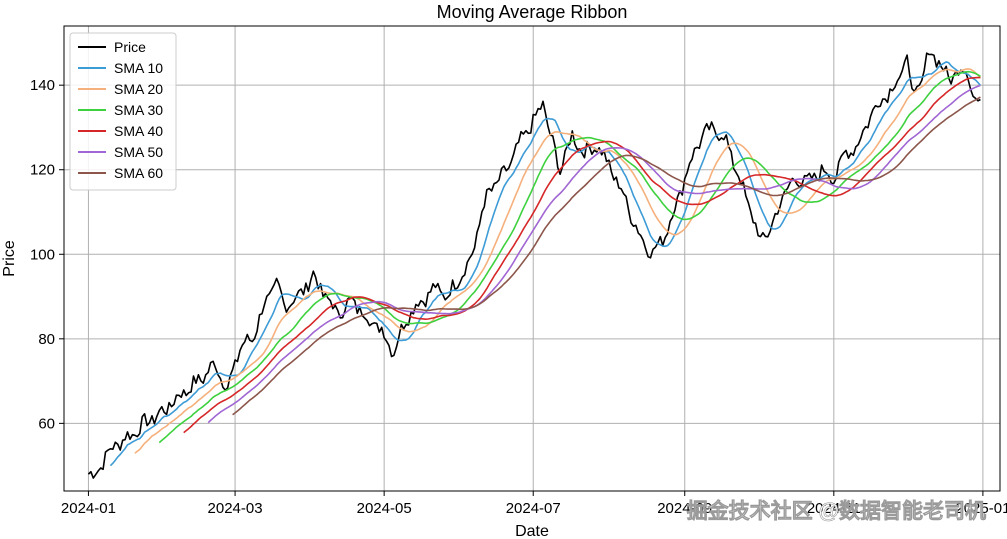 This screenshot has height=539, width=1007. Describe the element at coordinates (138, 89) in the screenshot. I see `legend-label: SMA 20` at that location.